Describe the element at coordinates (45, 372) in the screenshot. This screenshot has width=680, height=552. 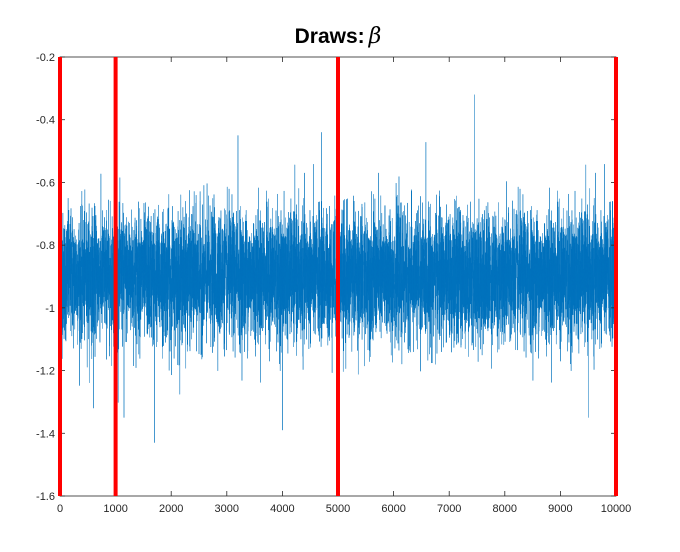
I see `y-tick-label: -1.2` at that location.